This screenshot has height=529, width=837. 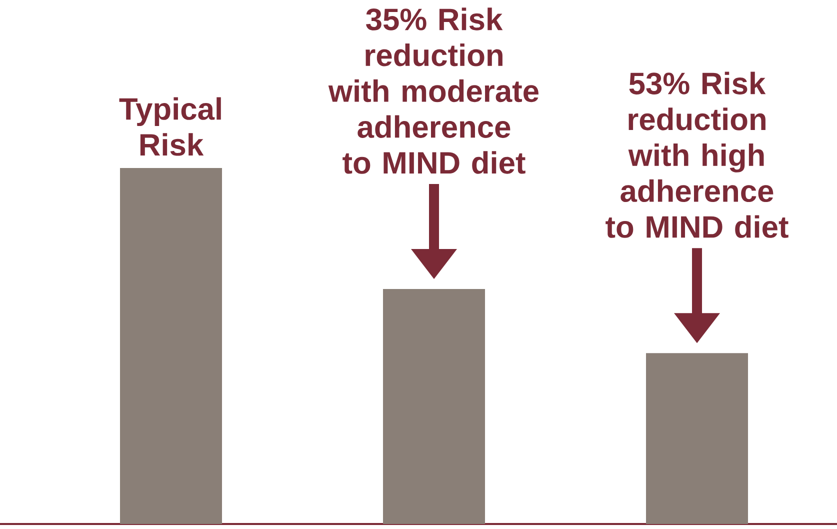 I want to click on x-tick-label: 53% Risk reduction with high adherence to MIND diet, so click(x=697, y=155).